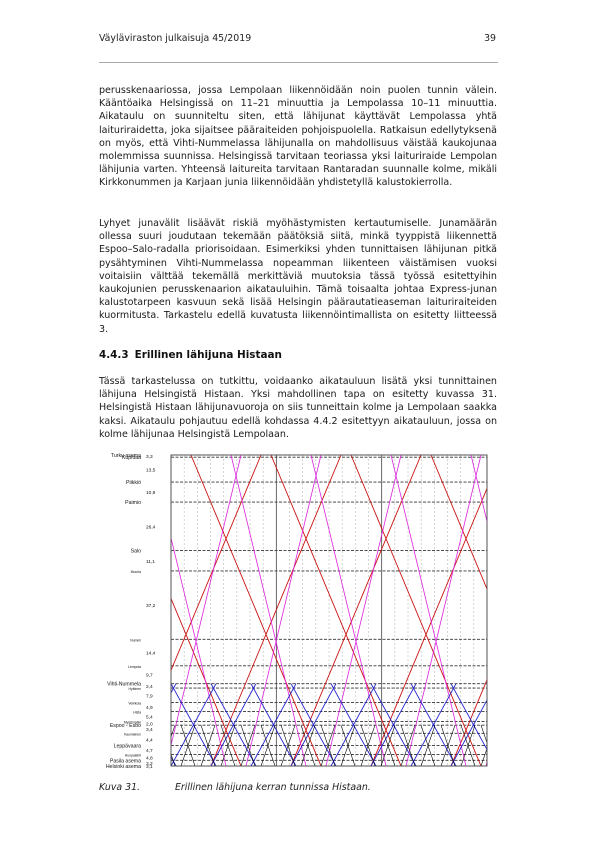 Image resolution: width=595 pixels, height=841 pixels. Describe the element at coordinates (149, 696) in the screenshot. I see `segment-km-label: 7,9` at that location.